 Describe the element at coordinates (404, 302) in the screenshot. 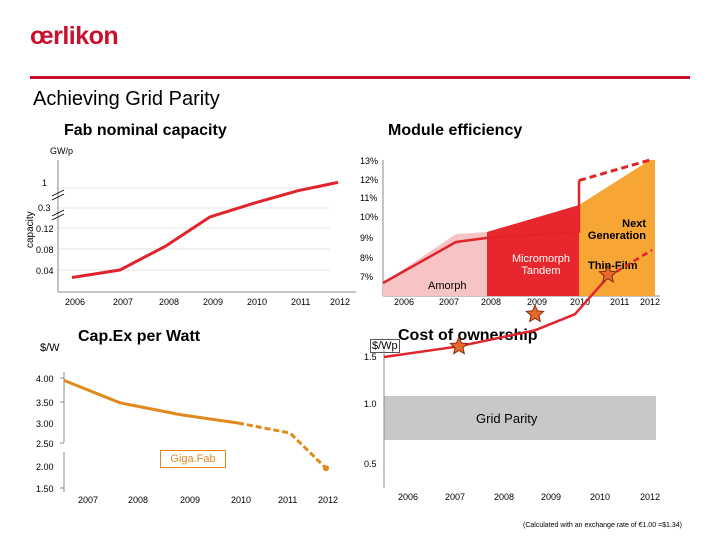

I see `module-xtick: 2006` at that location.